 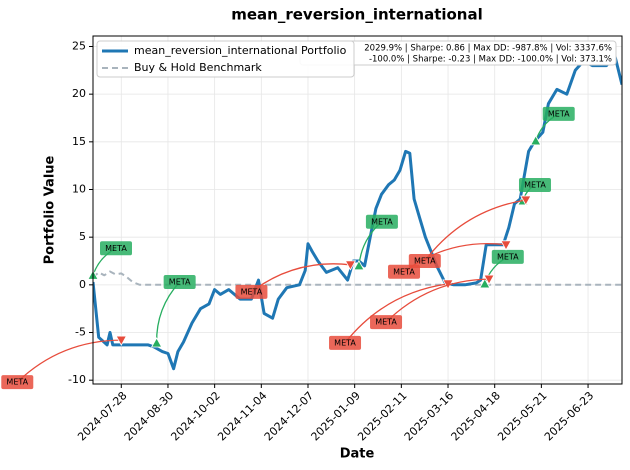 What do you see at coordinates (429, 416) in the screenshot?
I see `x-tick-label: 2025-03-16` at bounding box center [429, 416].